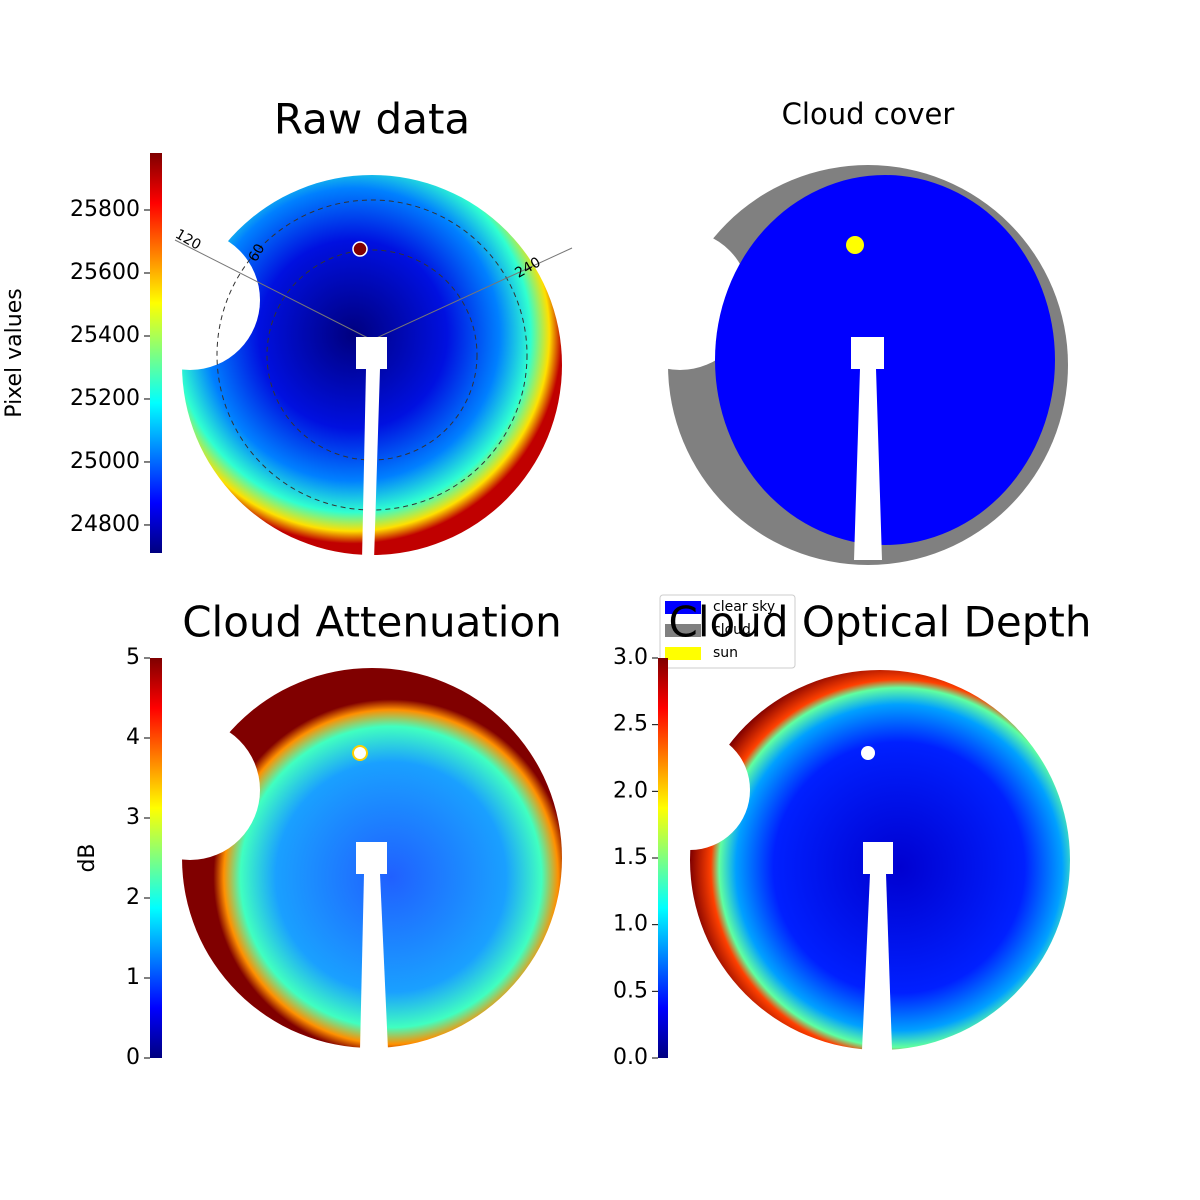 The width and height of the screenshot is (1200, 1200). What do you see at coordinates (630, 1057) in the screenshot?
I see `colorbar-tick-label: 0.0` at bounding box center [630, 1057].